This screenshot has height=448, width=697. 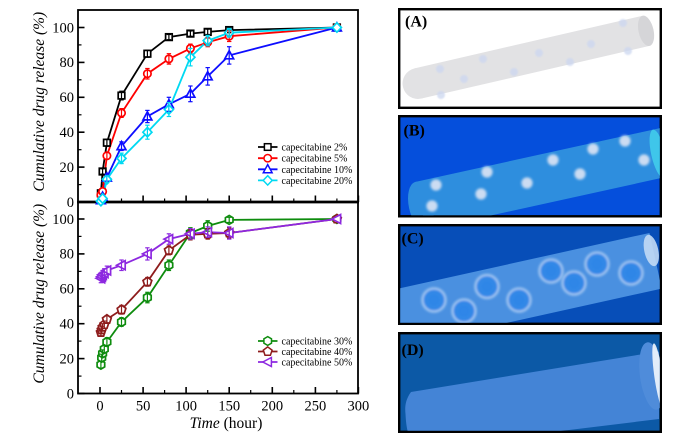 What do you see at coordinates (416, 22) in the screenshot?
I see `svg-text: (A)` at bounding box center [416, 22].